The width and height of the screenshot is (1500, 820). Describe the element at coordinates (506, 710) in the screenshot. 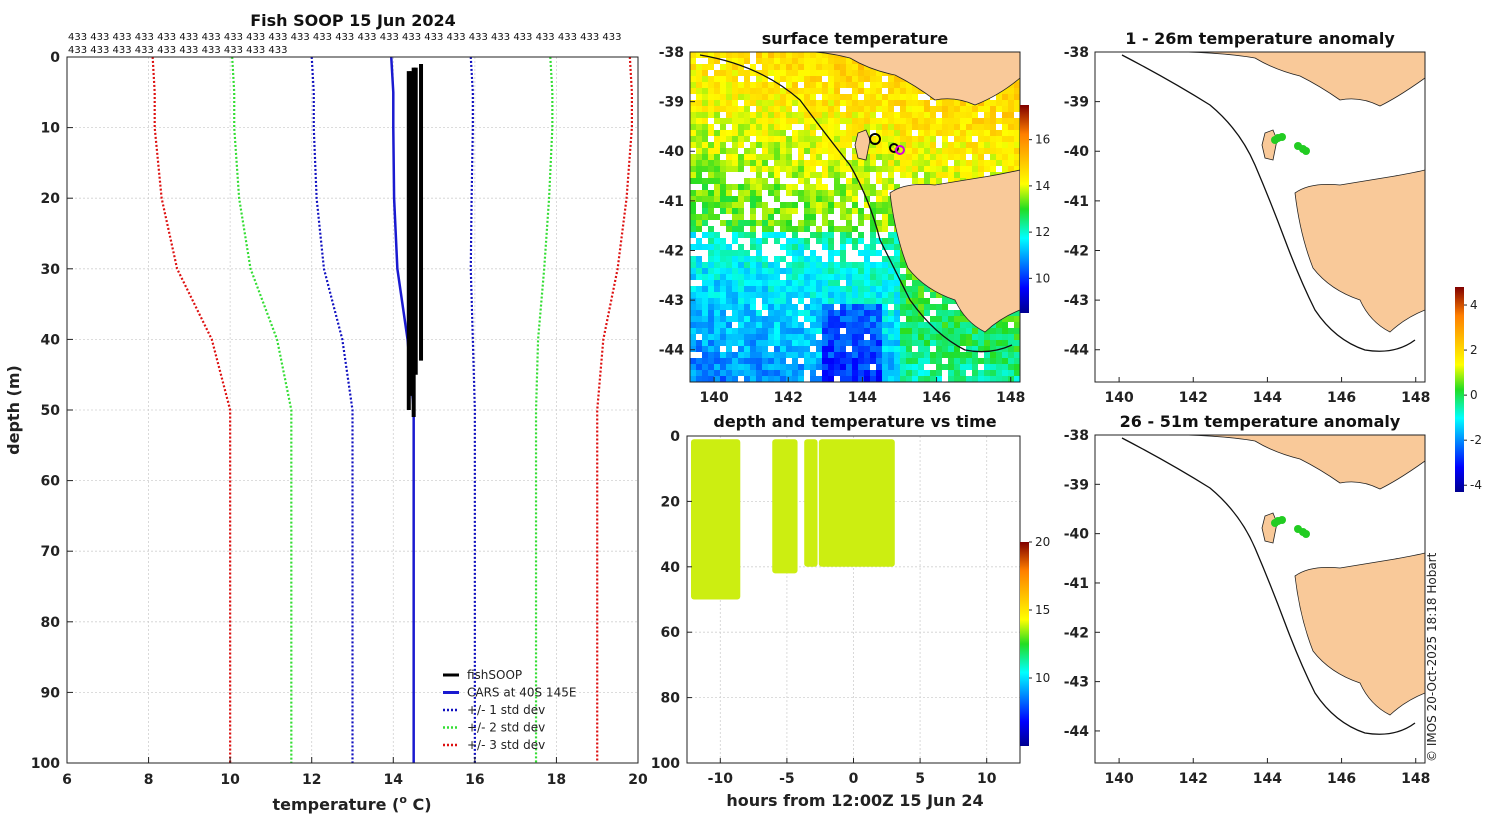

I see `legend-label: +/- 1 std dev` at that location.